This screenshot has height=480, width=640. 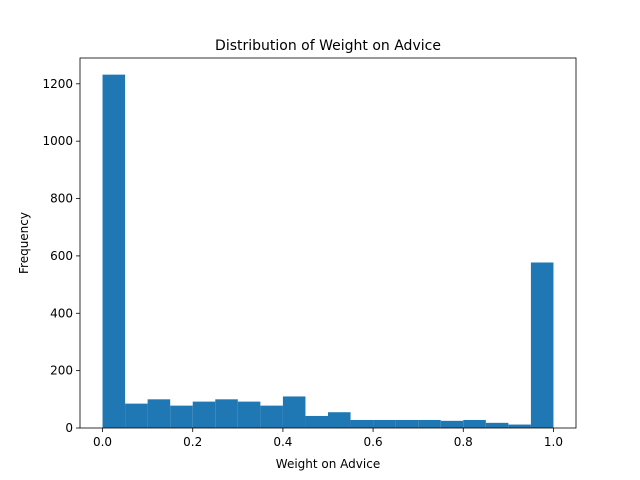 What do you see at coordinates (57, 84) in the screenshot?
I see `y-tick-label: 1200` at bounding box center [57, 84].